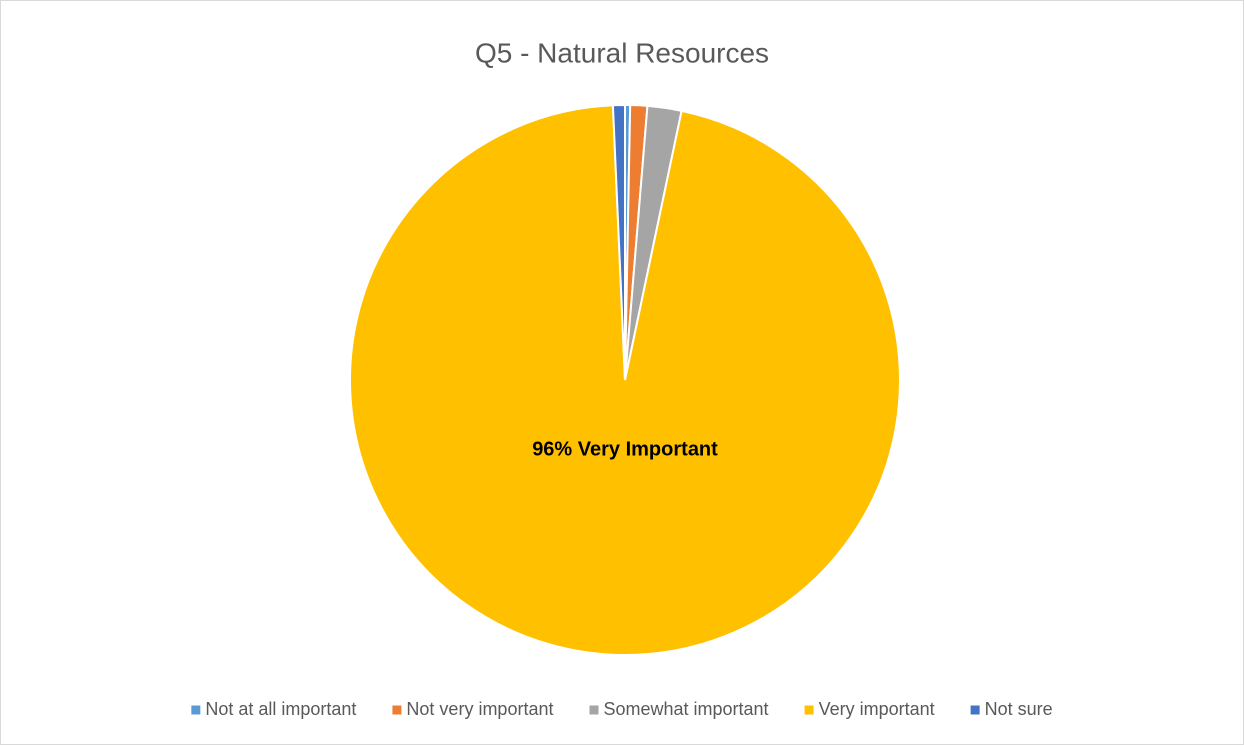 The width and height of the screenshot is (1244, 745). Describe the element at coordinates (1019, 709) in the screenshot. I see `legend-label: Not sure` at that location.